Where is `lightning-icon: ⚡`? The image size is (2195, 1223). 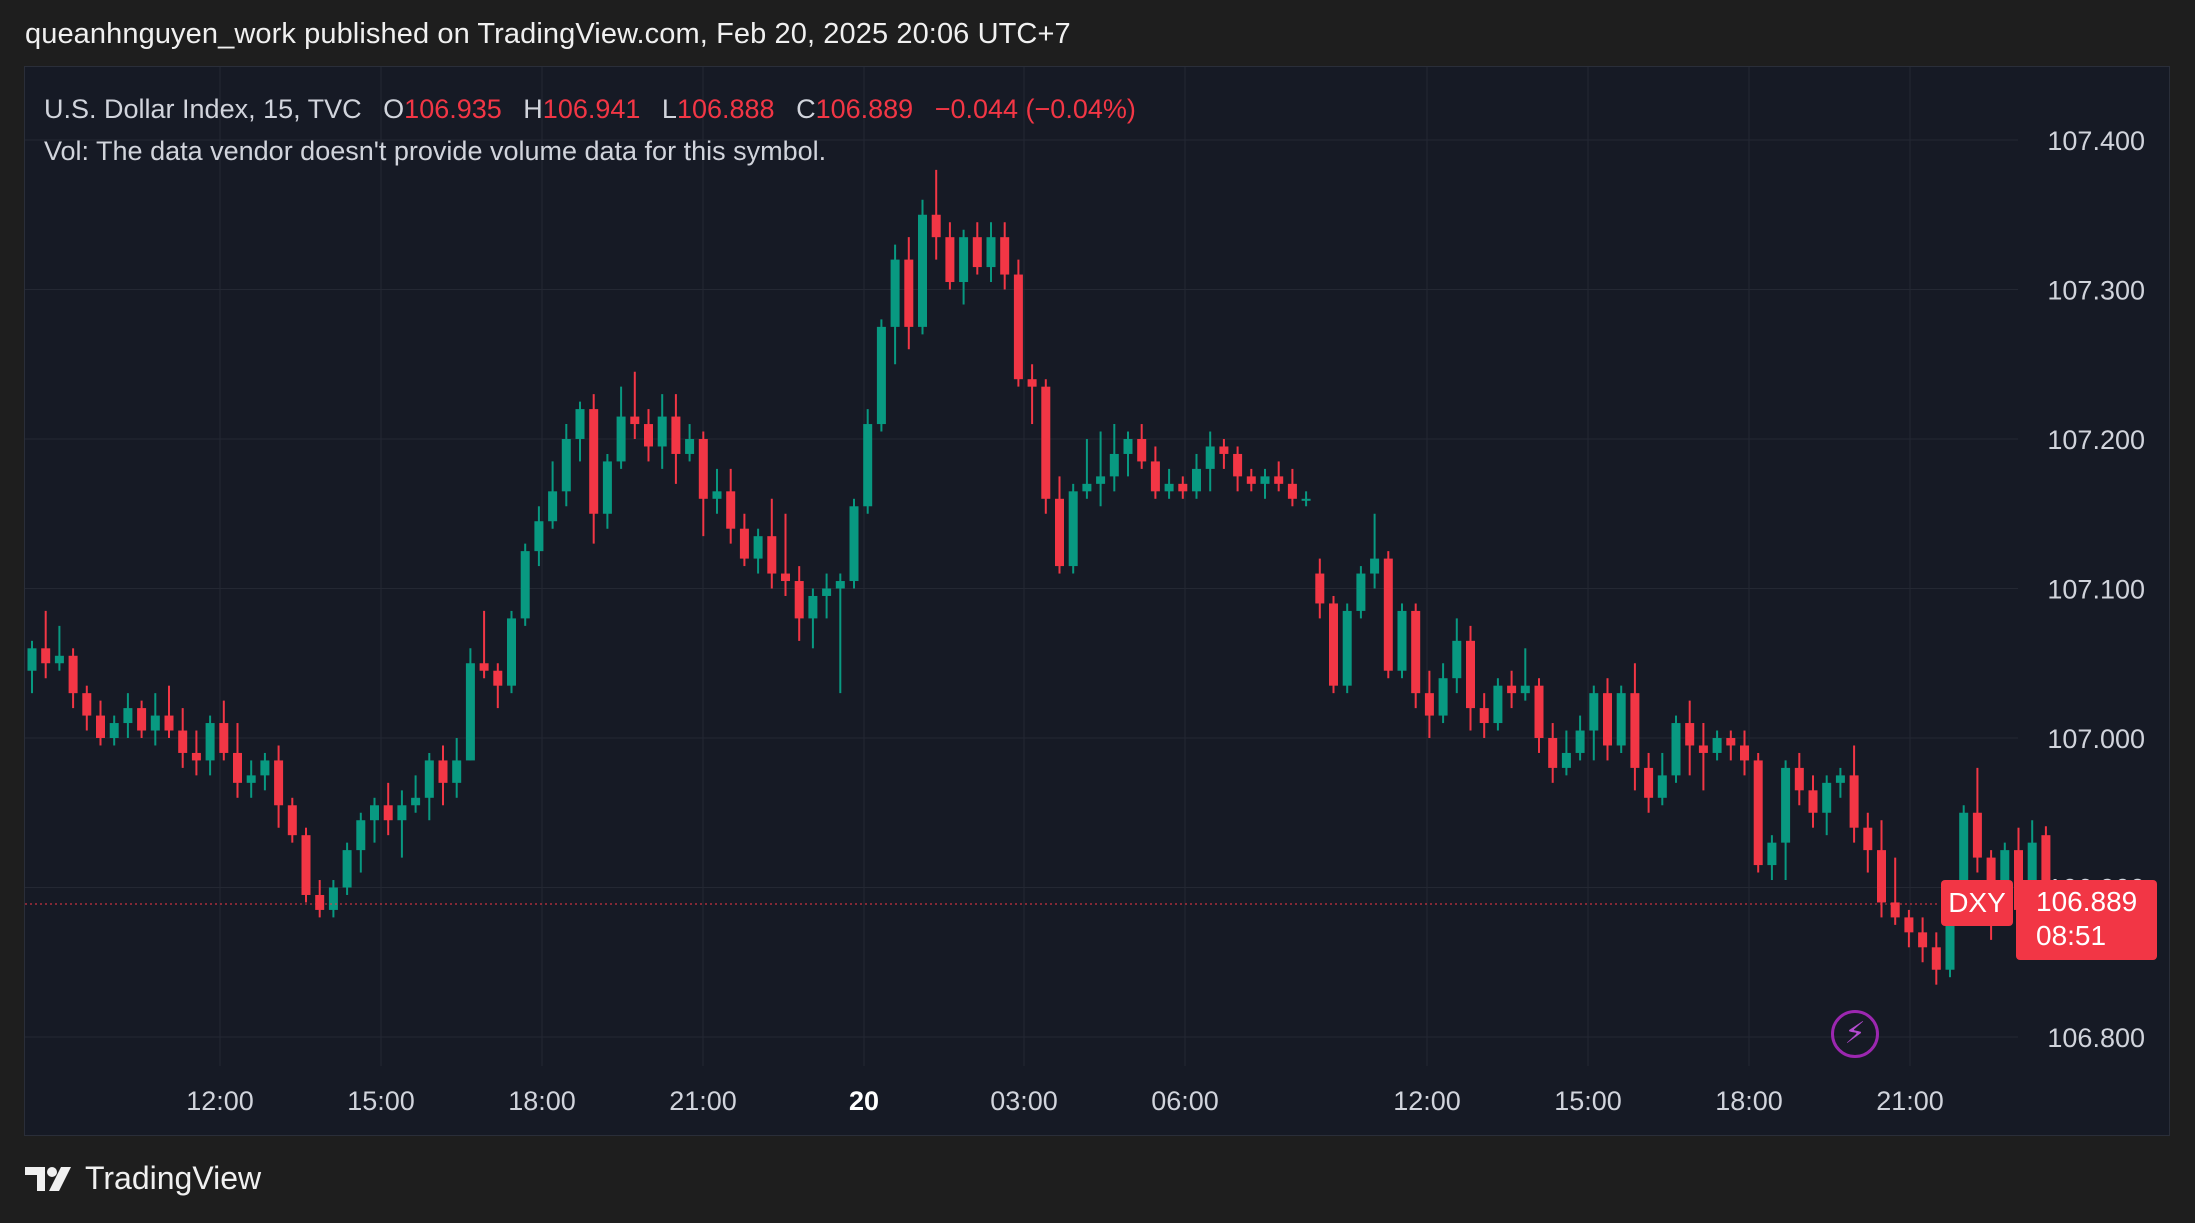 lightning-icon: ⚡ is located at coordinates (1855, 1034).